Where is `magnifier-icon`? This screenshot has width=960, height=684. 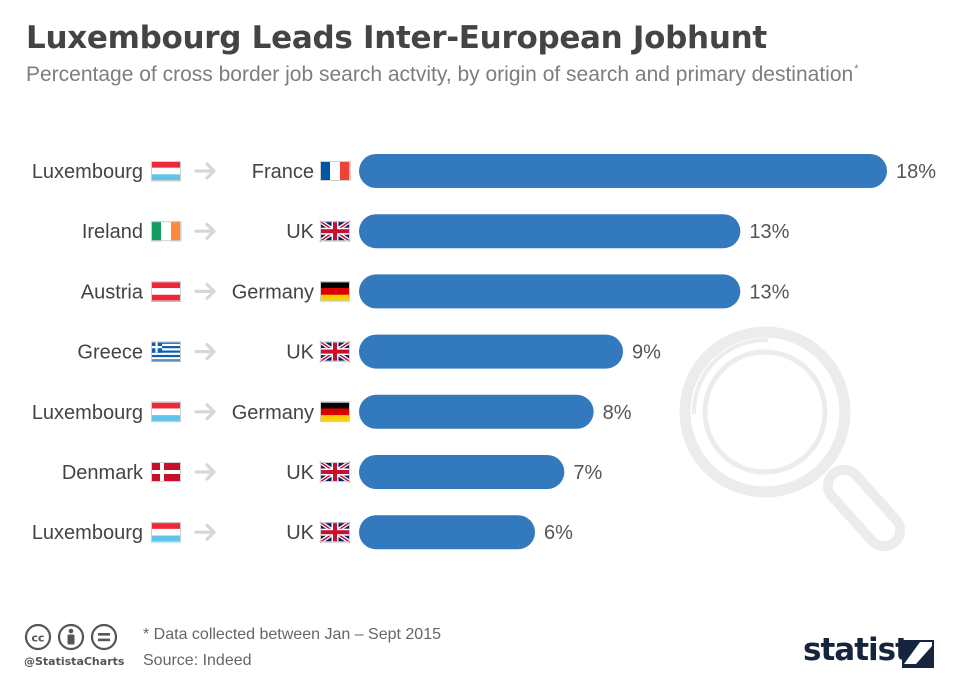 magnifier-icon is located at coordinates (792, 439).